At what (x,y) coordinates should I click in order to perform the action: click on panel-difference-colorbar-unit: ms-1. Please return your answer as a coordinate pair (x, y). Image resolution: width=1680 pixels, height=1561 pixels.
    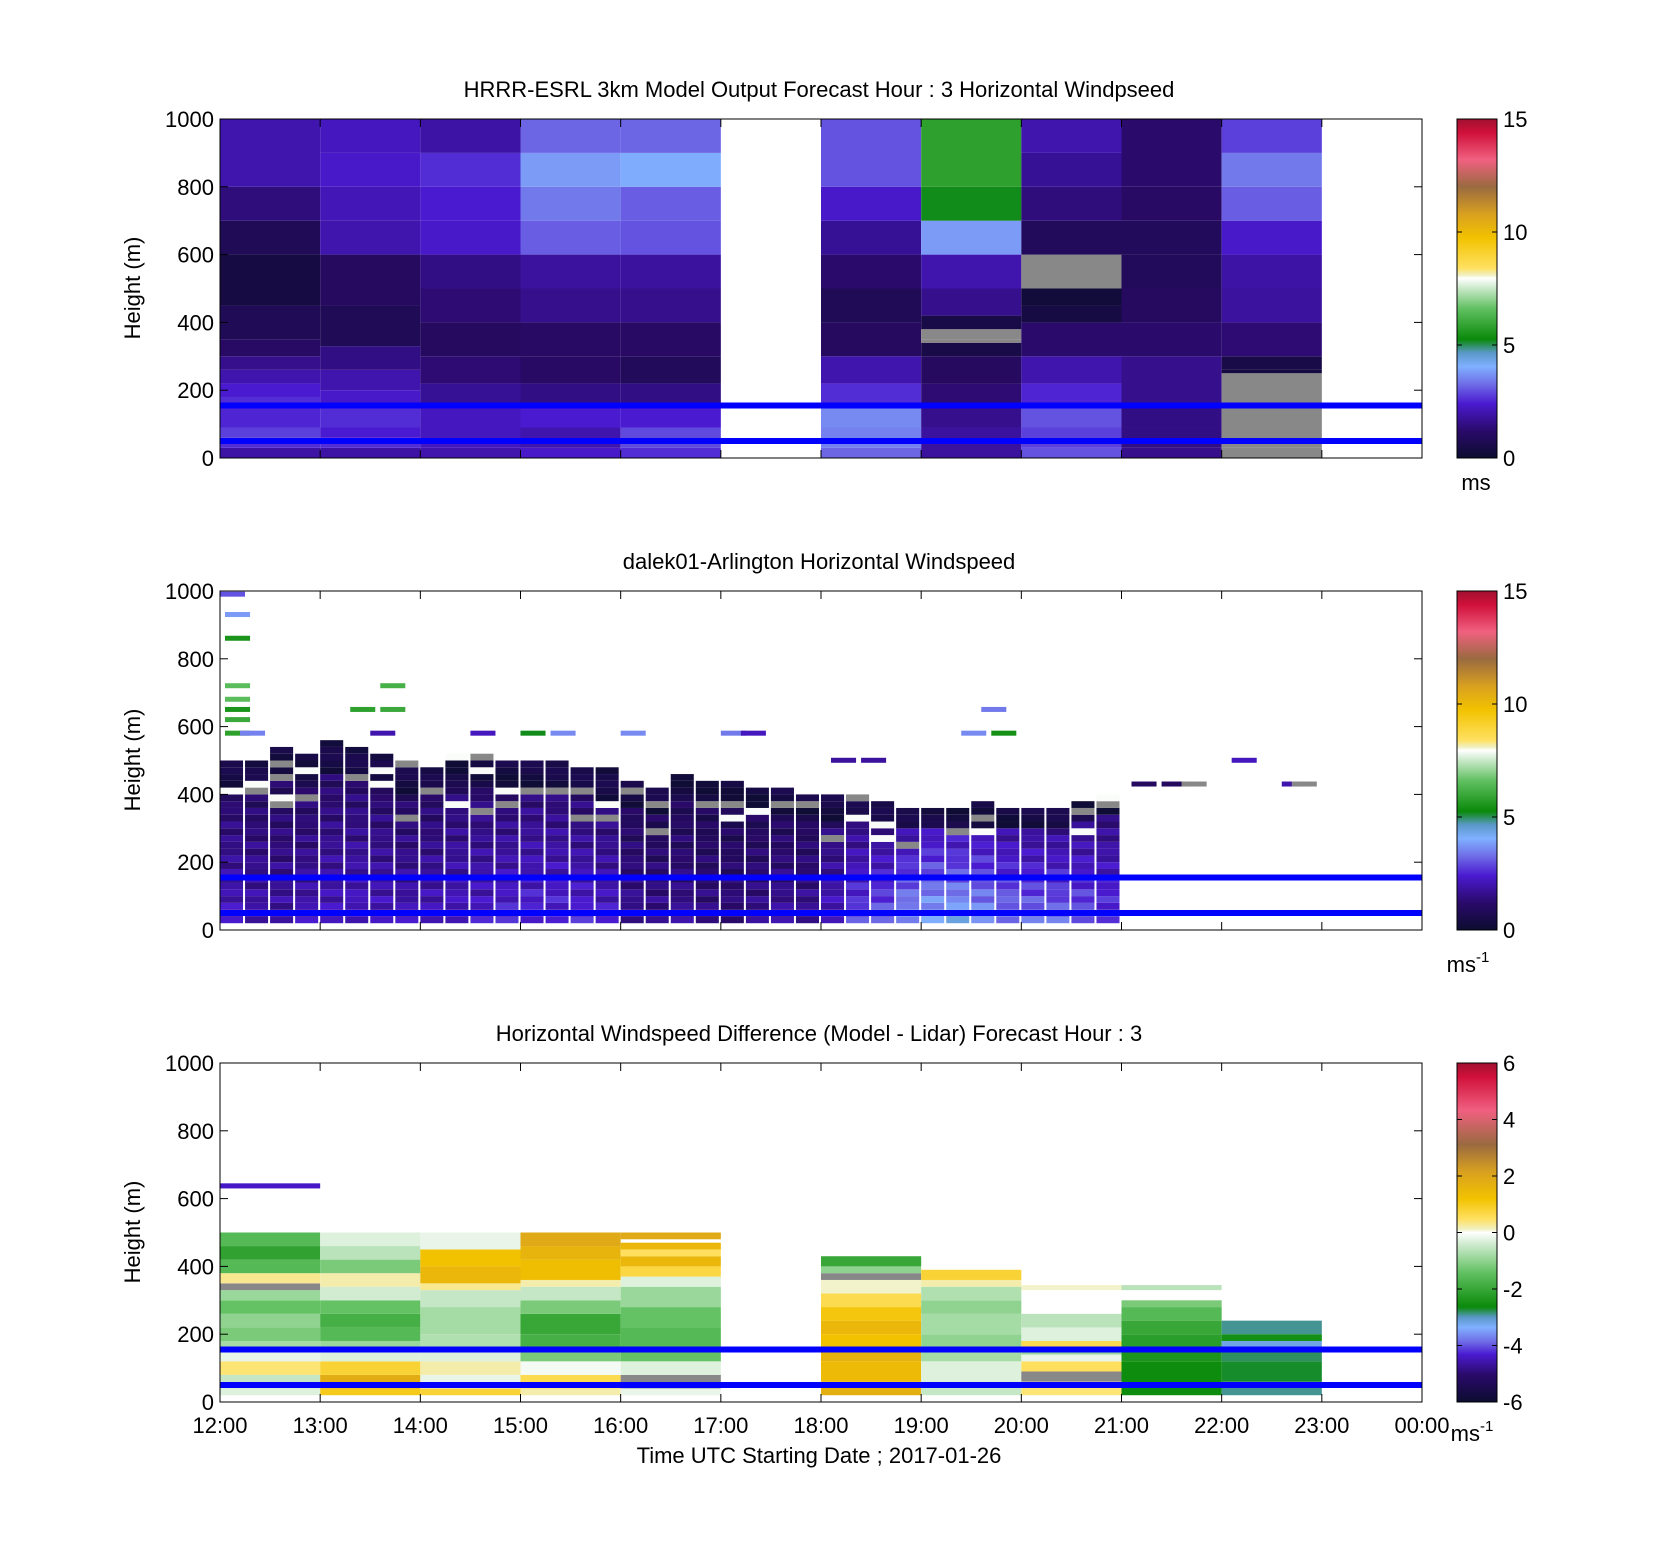
    Looking at the image, I should click on (1472, 1432).